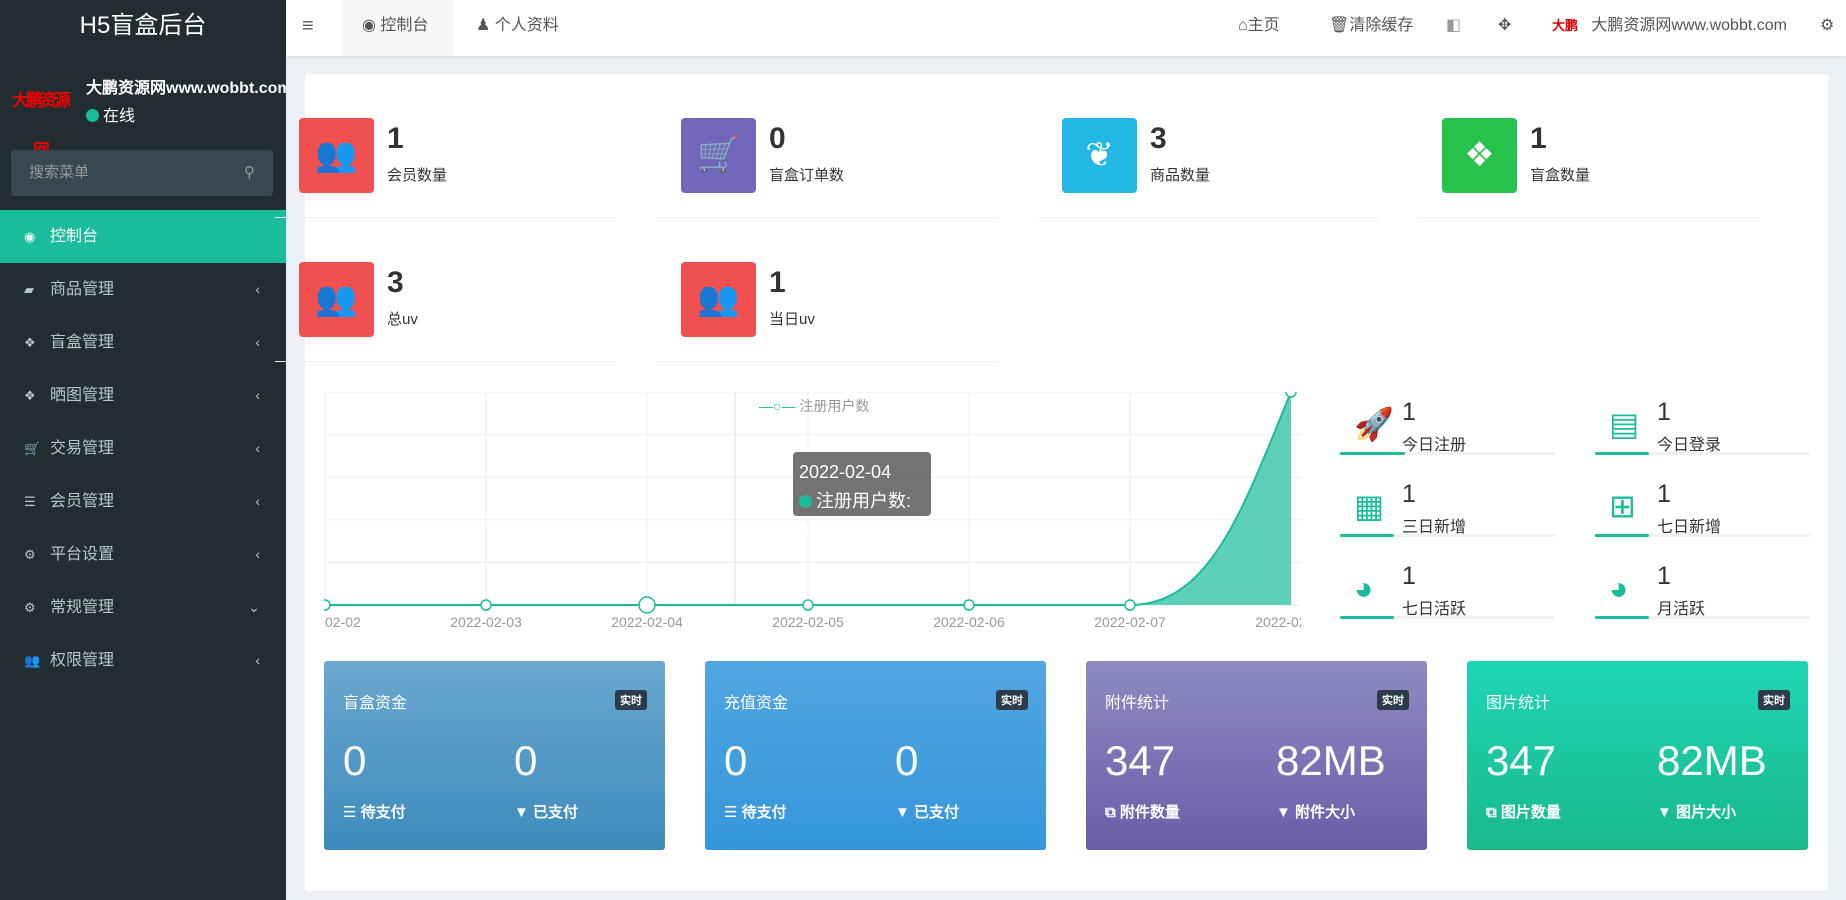  I want to click on tab-profile: ♟ 个人资料, so click(517, 28).